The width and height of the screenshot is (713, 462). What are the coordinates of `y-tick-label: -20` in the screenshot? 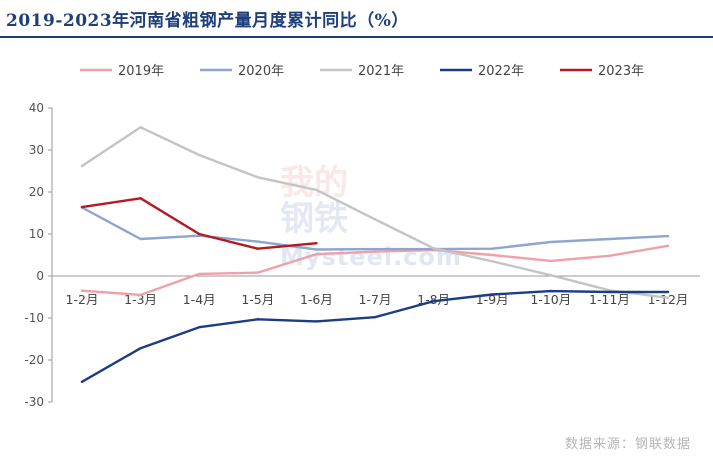 It's located at (34, 360).